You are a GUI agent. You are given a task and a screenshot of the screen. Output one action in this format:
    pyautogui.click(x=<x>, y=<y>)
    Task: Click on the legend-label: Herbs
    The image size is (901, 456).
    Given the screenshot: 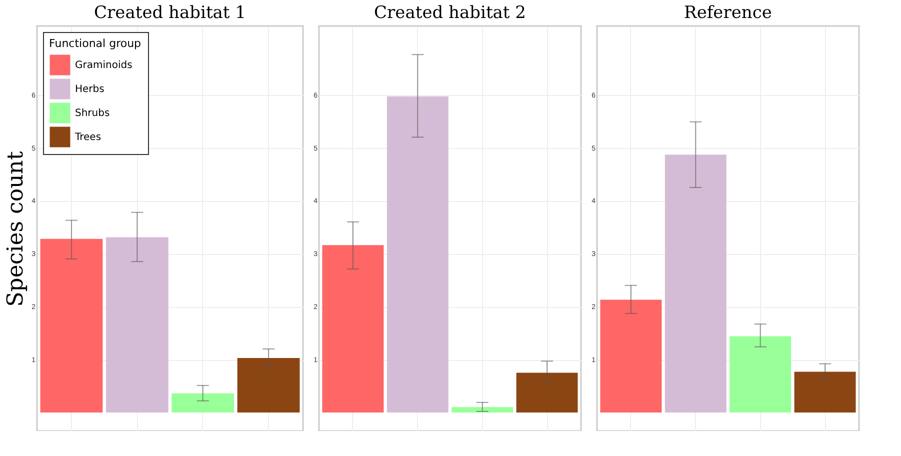 What is the action you would take?
    pyautogui.click(x=89, y=89)
    